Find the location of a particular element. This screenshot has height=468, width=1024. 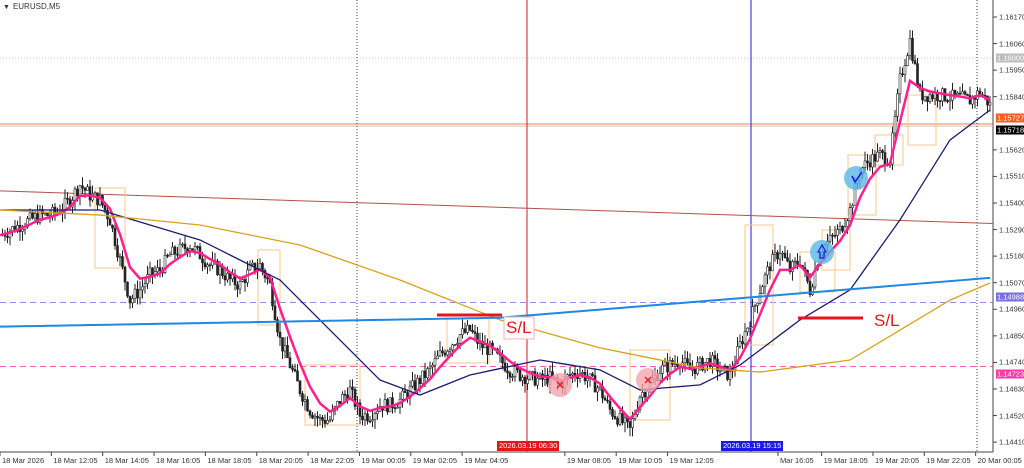

signal-buy-arrow-marker is located at coordinates (822, 252).